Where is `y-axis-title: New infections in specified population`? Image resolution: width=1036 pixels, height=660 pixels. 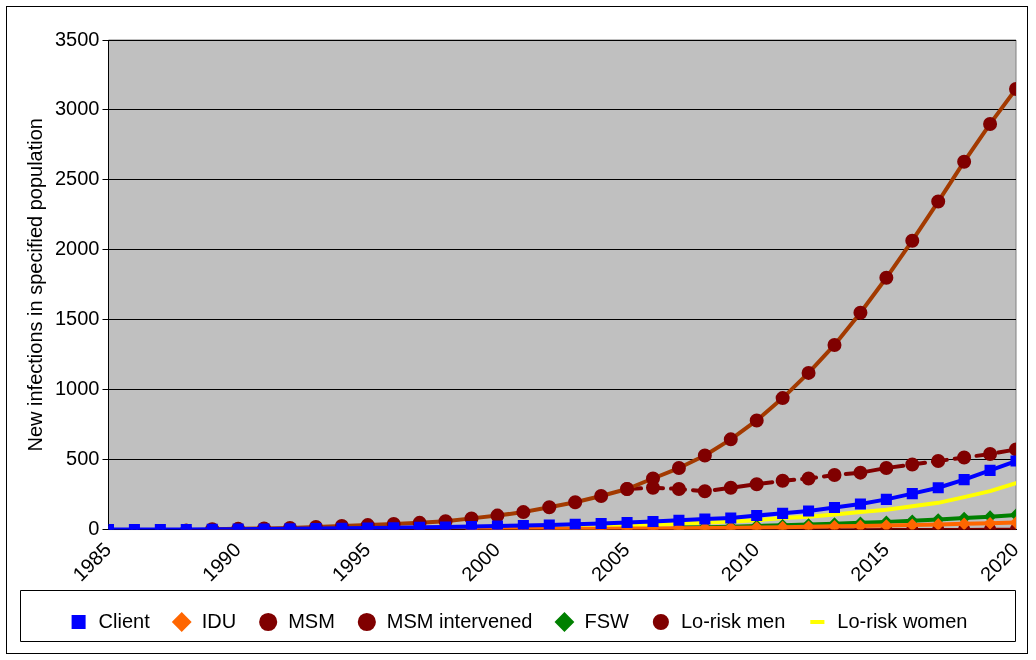 y-axis-title: New infections in specified population is located at coordinates (34, 285).